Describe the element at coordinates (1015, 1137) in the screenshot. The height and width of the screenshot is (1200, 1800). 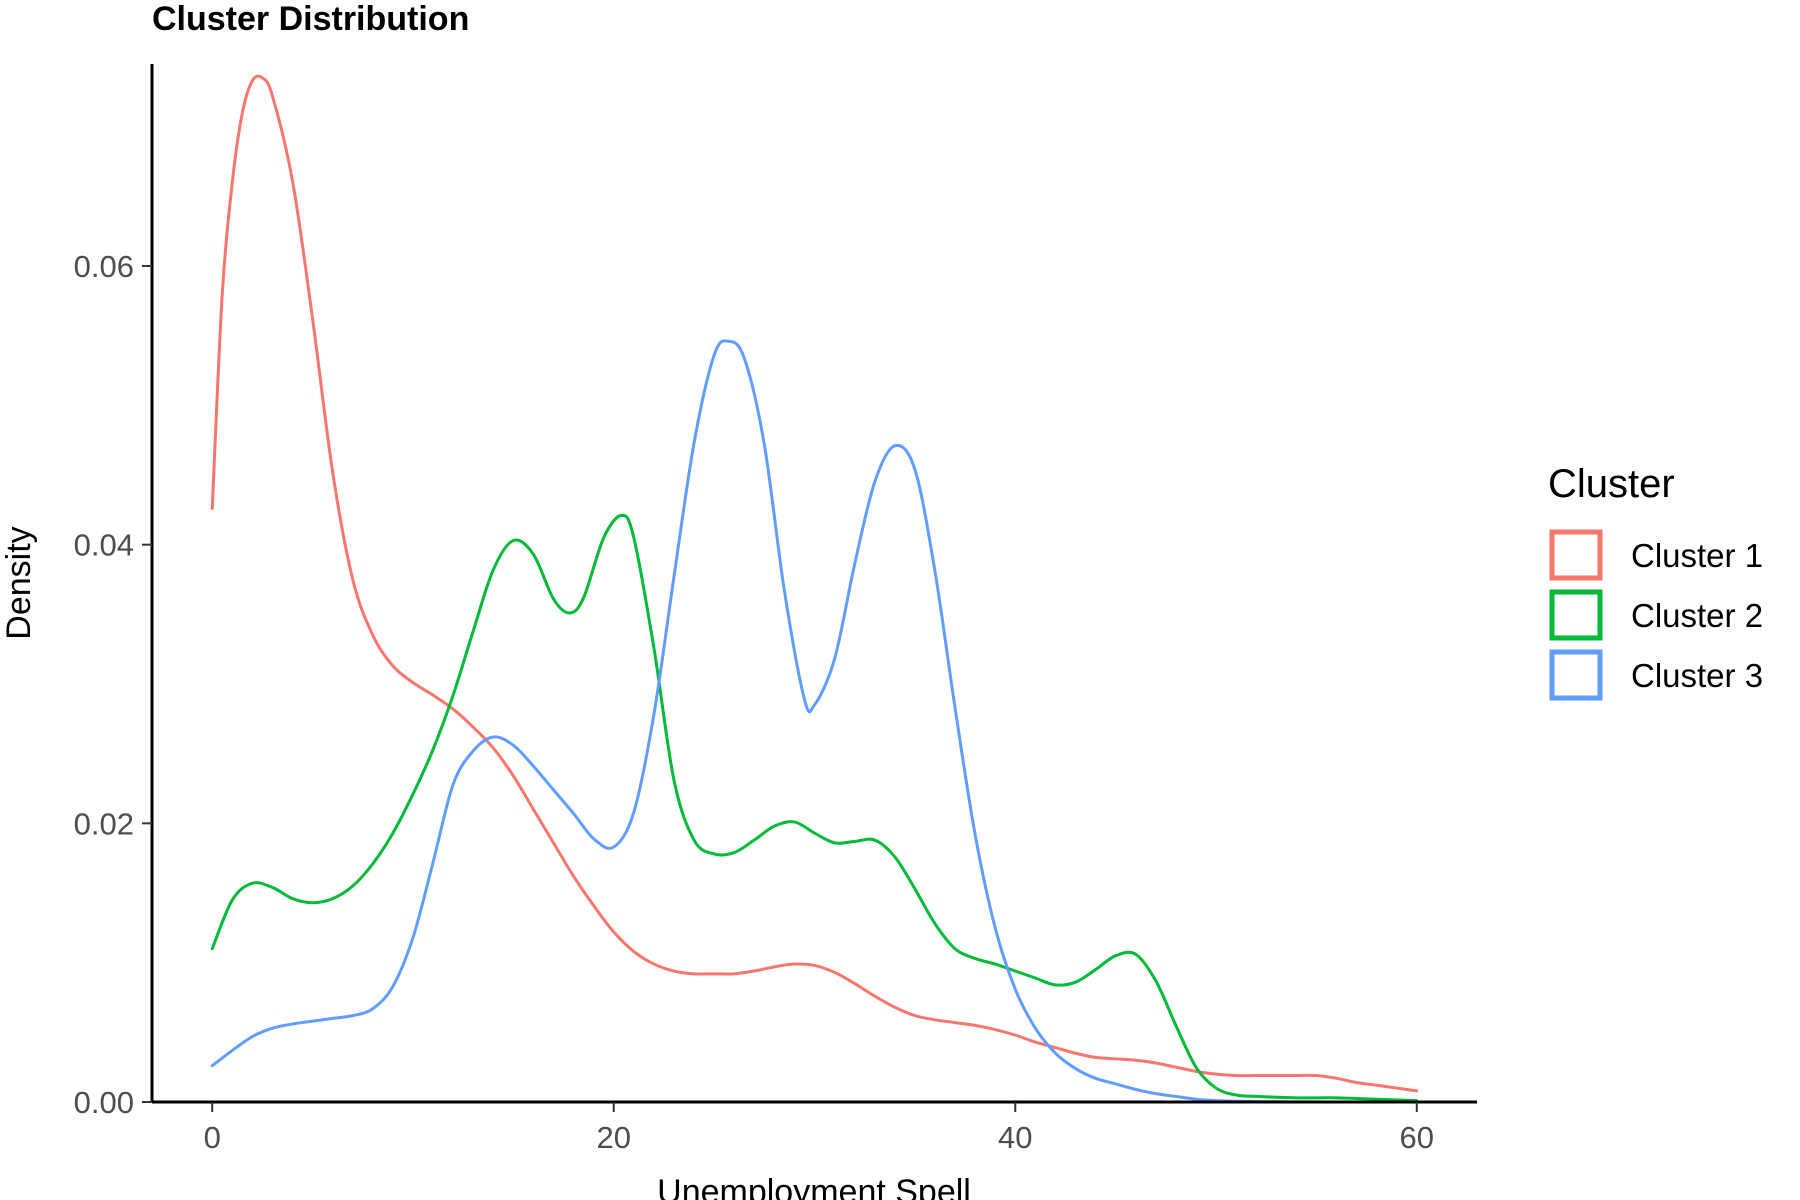
I see `x-tick-label-40: 40` at that location.